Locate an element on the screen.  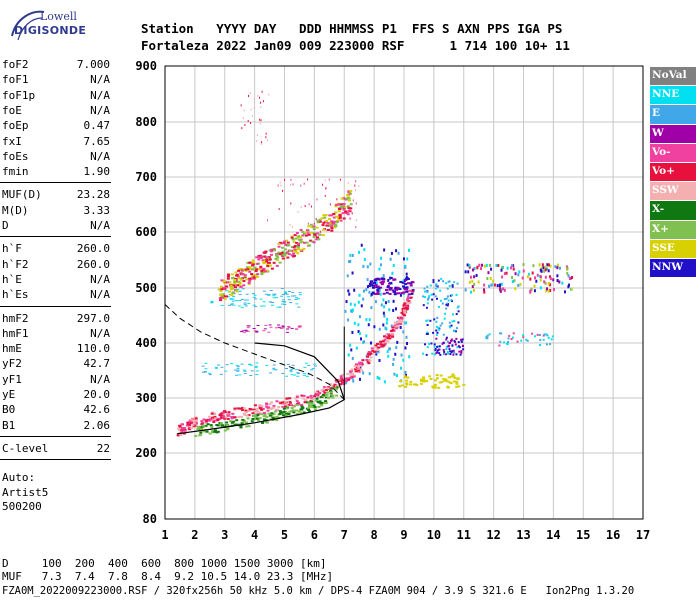
legend-item-x: X- is located at coordinates (673, 210).